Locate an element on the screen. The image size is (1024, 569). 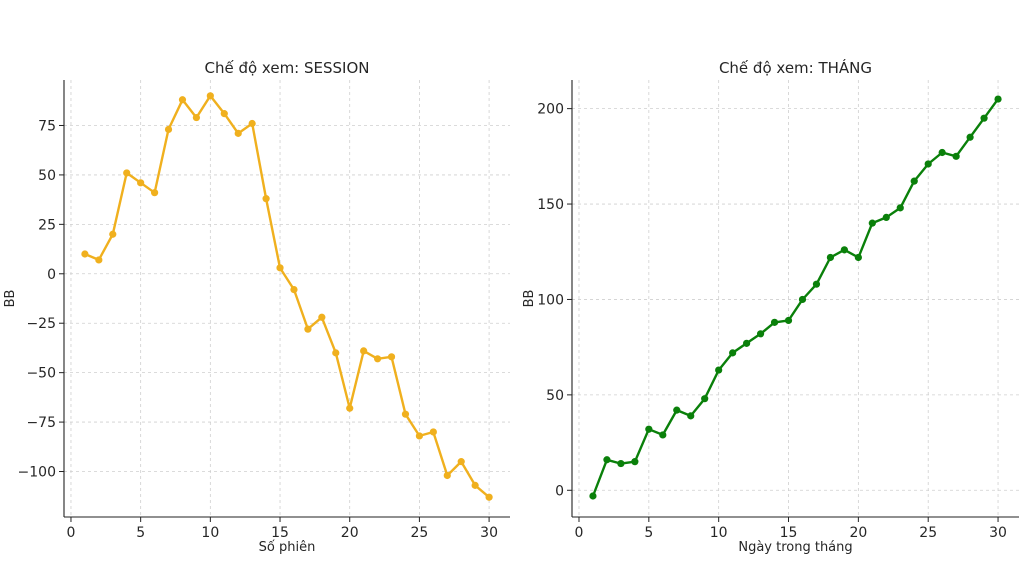
chart-2-ytick-label: 100 is located at coordinates (550, 300).